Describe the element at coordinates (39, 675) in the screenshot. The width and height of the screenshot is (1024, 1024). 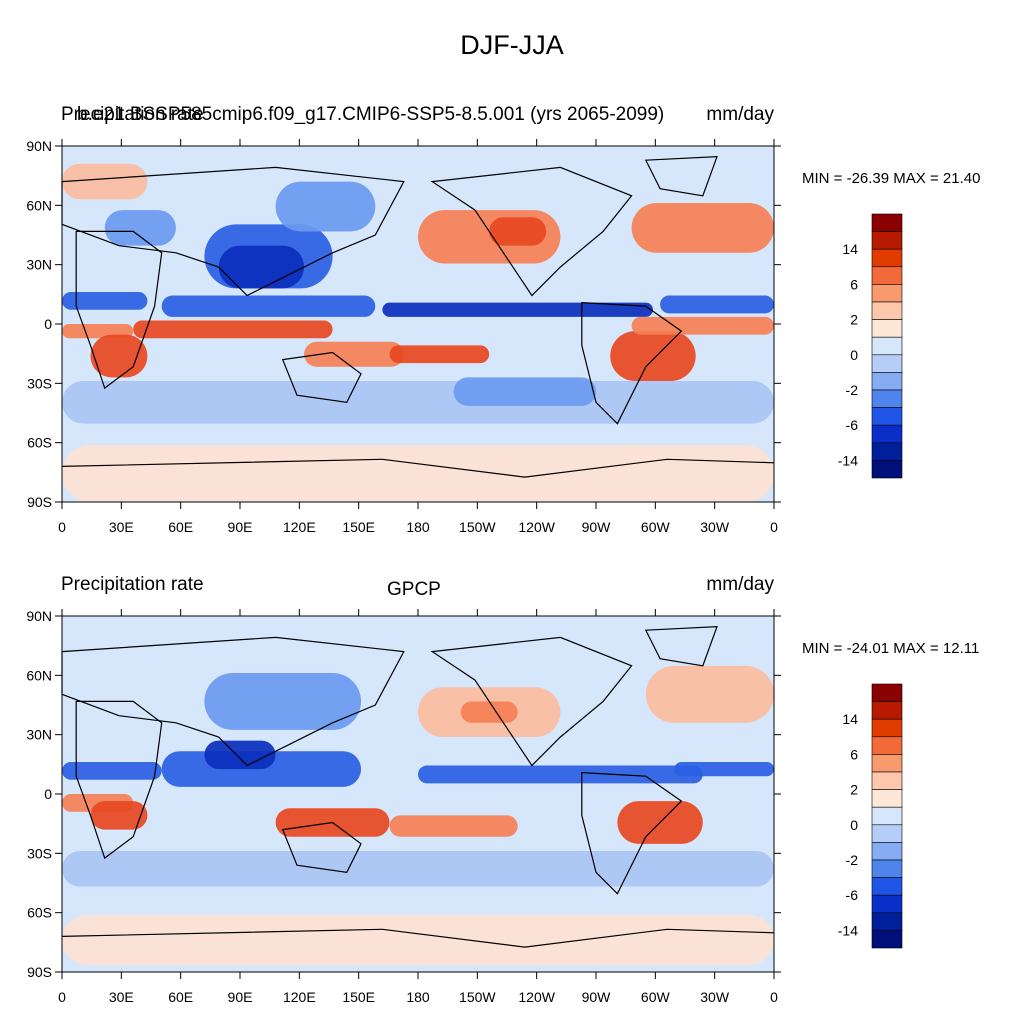
I see `panel2-ytick-label: 60N` at that location.